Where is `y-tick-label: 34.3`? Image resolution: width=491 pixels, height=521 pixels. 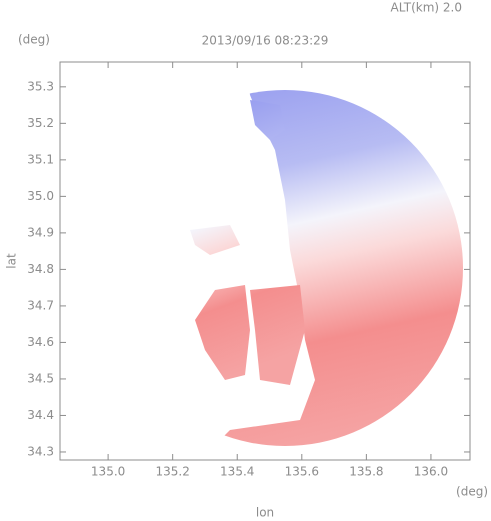 y-tick-label: 34.3 is located at coordinates (40, 451).